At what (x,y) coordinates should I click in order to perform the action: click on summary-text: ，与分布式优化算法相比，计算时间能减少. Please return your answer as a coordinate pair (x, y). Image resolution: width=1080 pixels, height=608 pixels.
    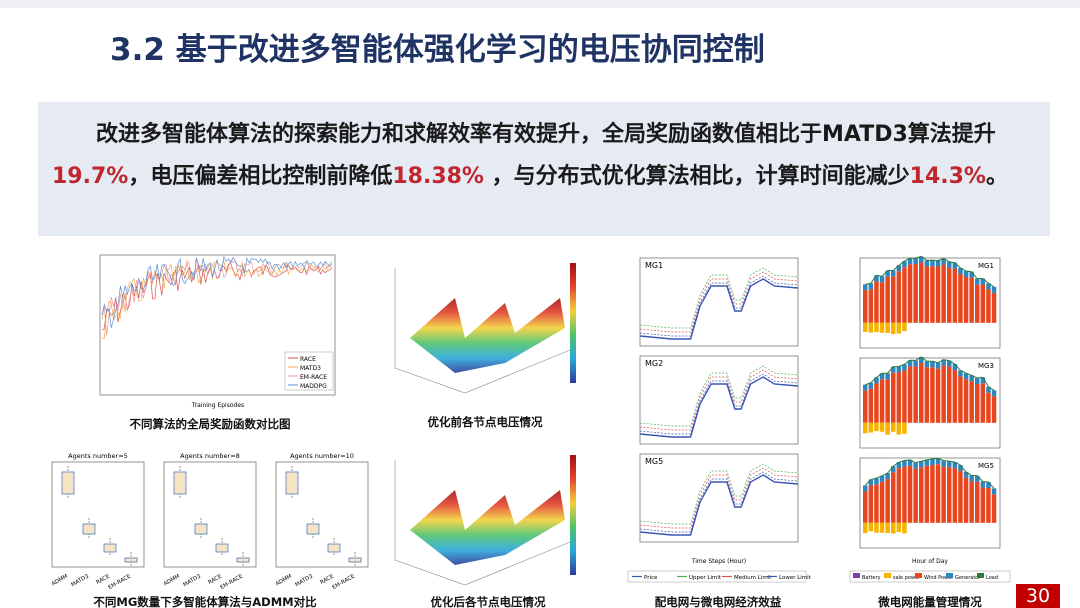
    Looking at the image, I should click on (696, 176).